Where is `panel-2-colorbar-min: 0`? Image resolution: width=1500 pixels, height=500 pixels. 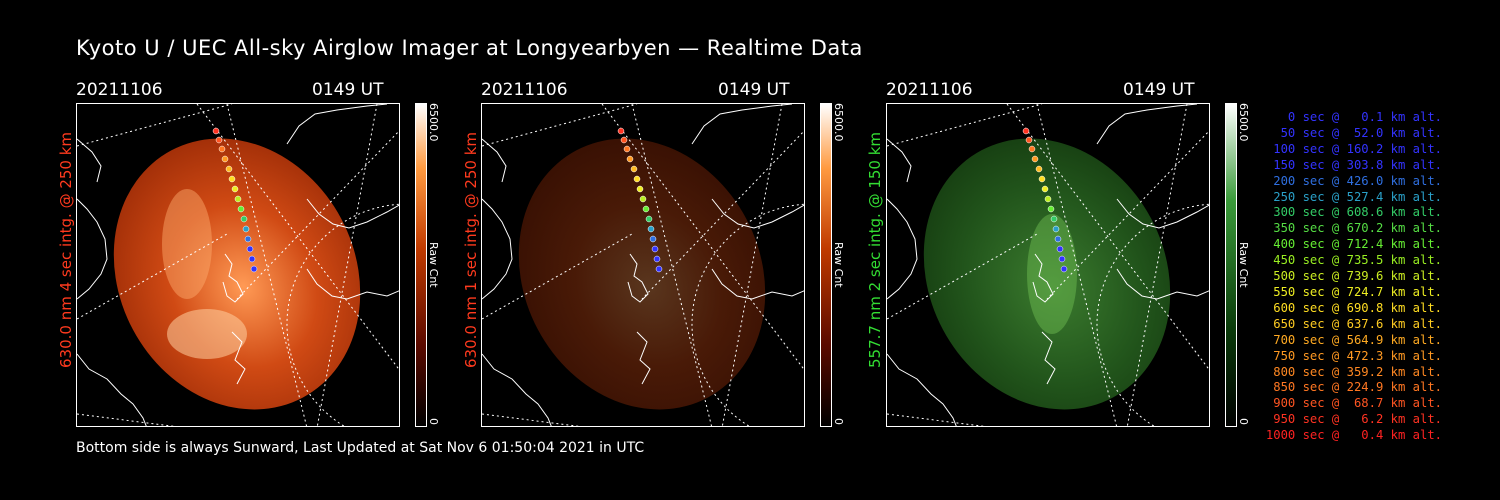 panel-2-colorbar-min: 0 is located at coordinates (838, 421).